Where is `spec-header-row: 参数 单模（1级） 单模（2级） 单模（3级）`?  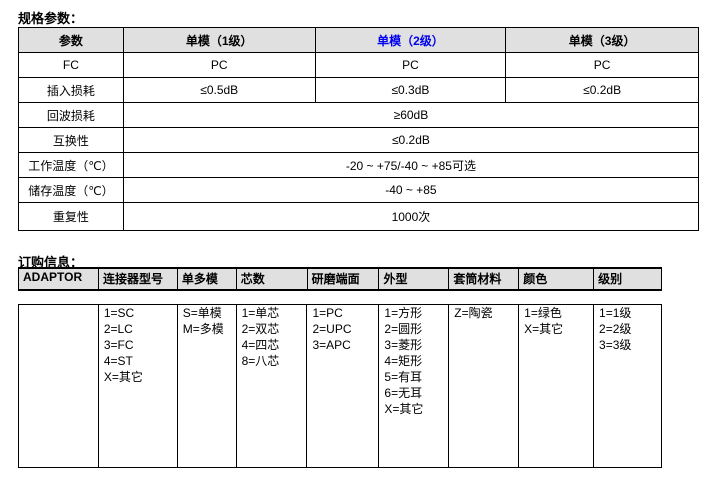 spec-header-row: 参数 单模（1级） 单模（2级） 单模（3级） is located at coordinates (358, 40).